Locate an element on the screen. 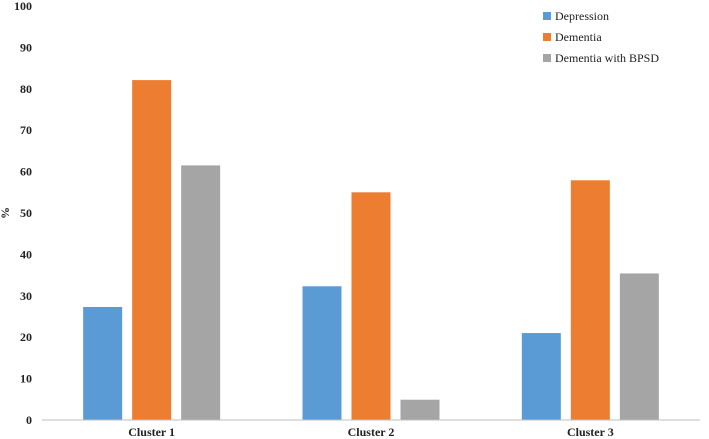  legend-label: Dementia is located at coordinates (578, 37).